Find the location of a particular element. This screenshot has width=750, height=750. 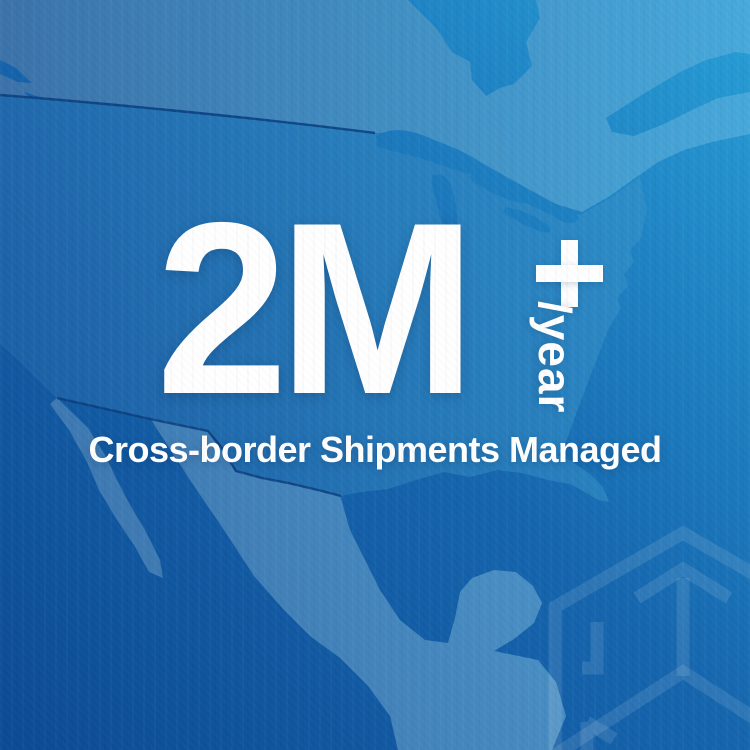

baja-california is located at coordinates (106, 488).